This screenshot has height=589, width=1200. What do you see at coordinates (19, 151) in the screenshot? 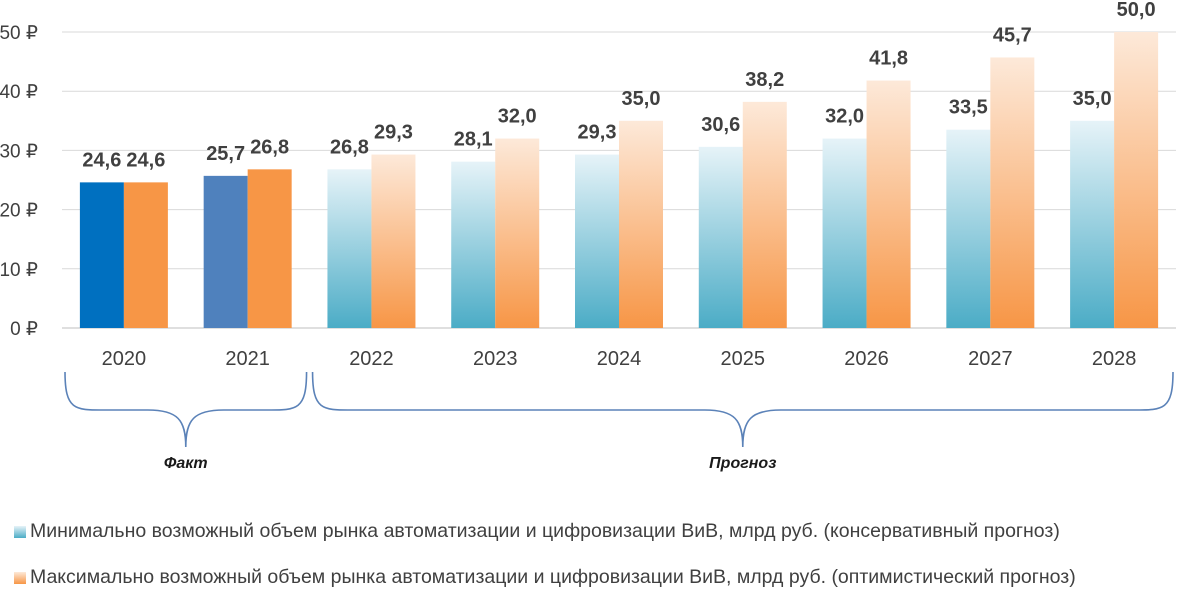
I see `y-tick-label: 30 ₽` at bounding box center [19, 151].